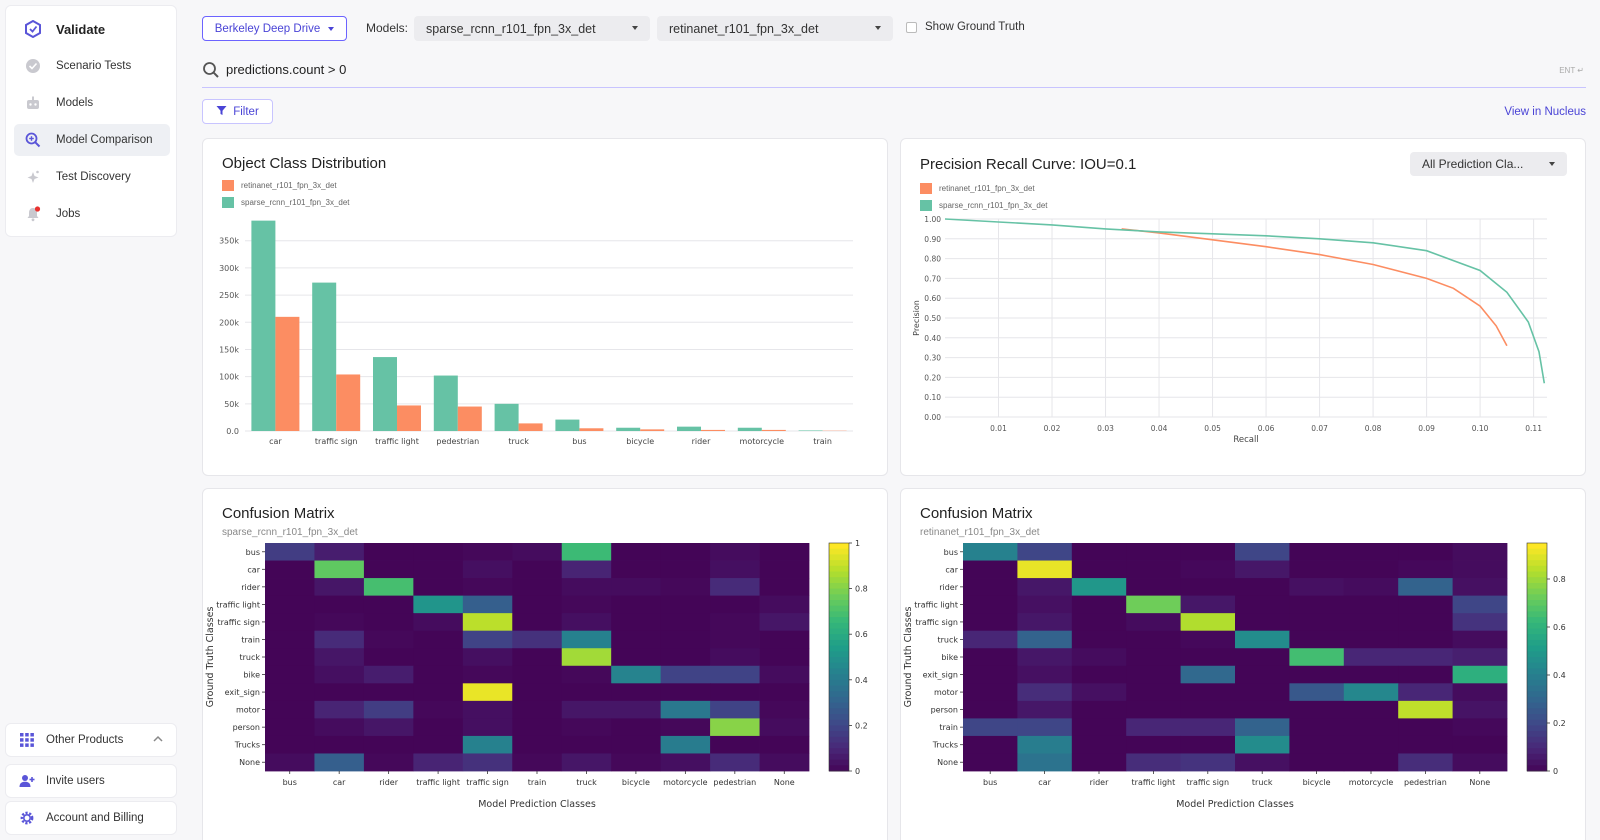  Describe the element at coordinates (91, 781) in the screenshot. I see `invite-users-button: Invite users` at that location.